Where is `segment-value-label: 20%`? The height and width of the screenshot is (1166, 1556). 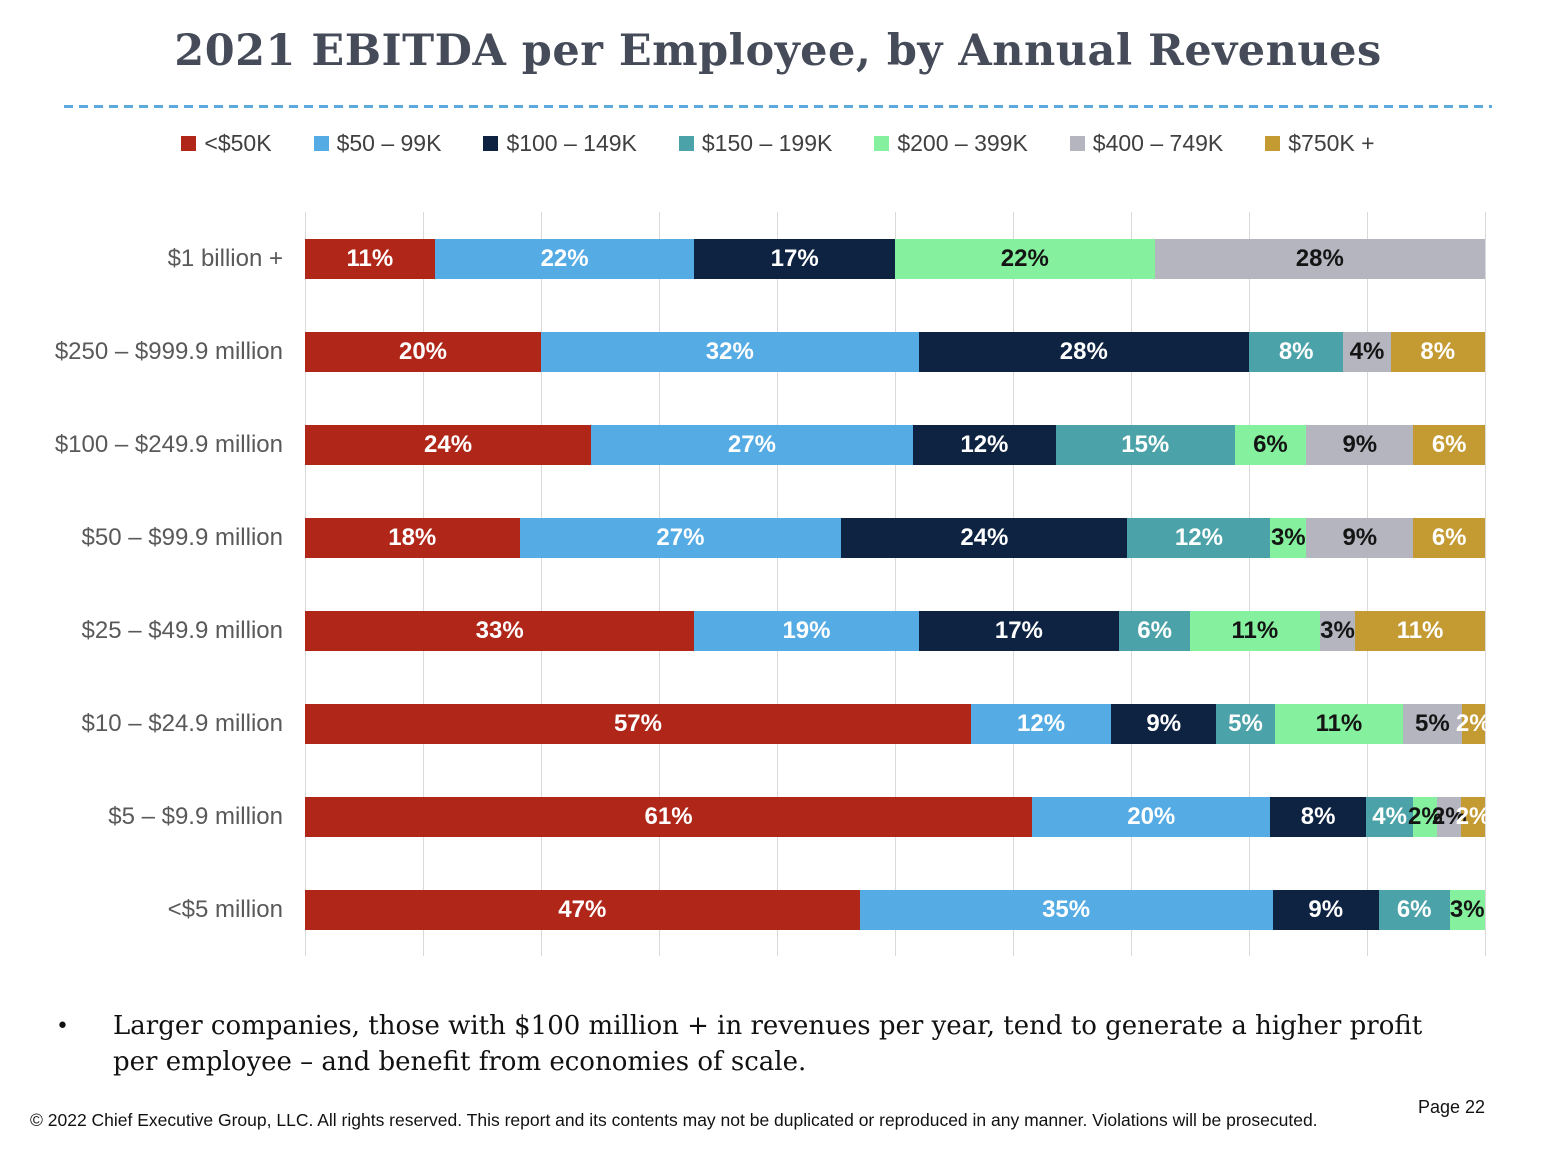
segment-value-label: 20% is located at coordinates (423, 351).